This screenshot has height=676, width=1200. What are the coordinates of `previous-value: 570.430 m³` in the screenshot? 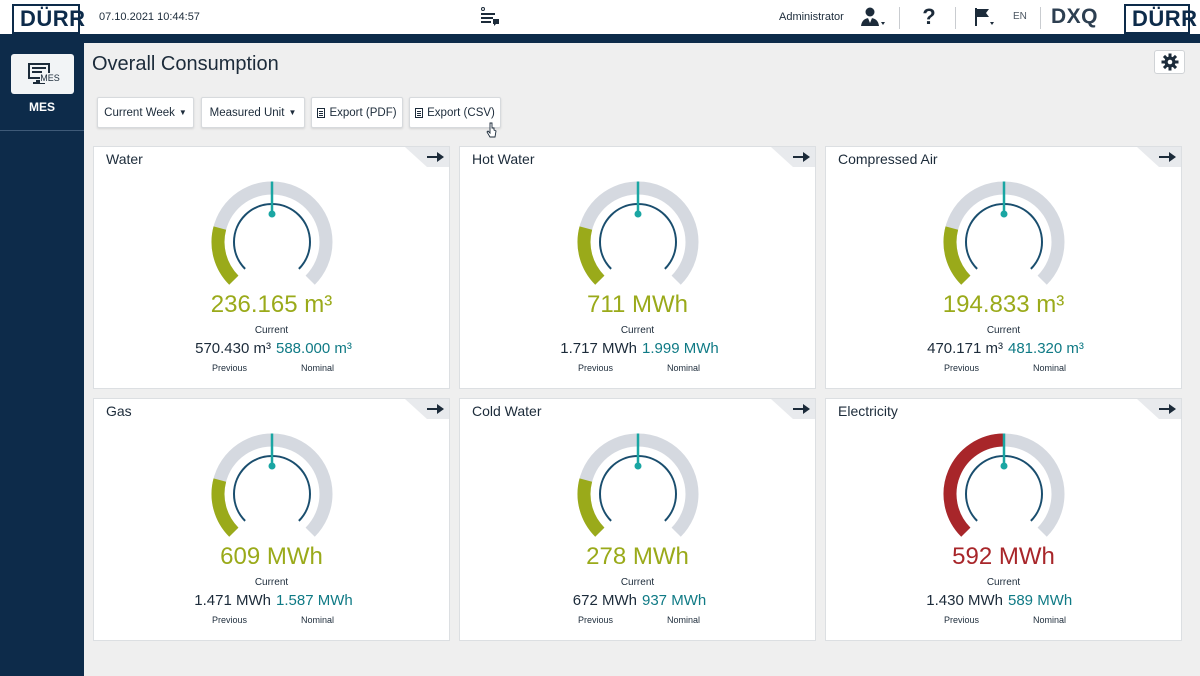 It's located at (233, 348).